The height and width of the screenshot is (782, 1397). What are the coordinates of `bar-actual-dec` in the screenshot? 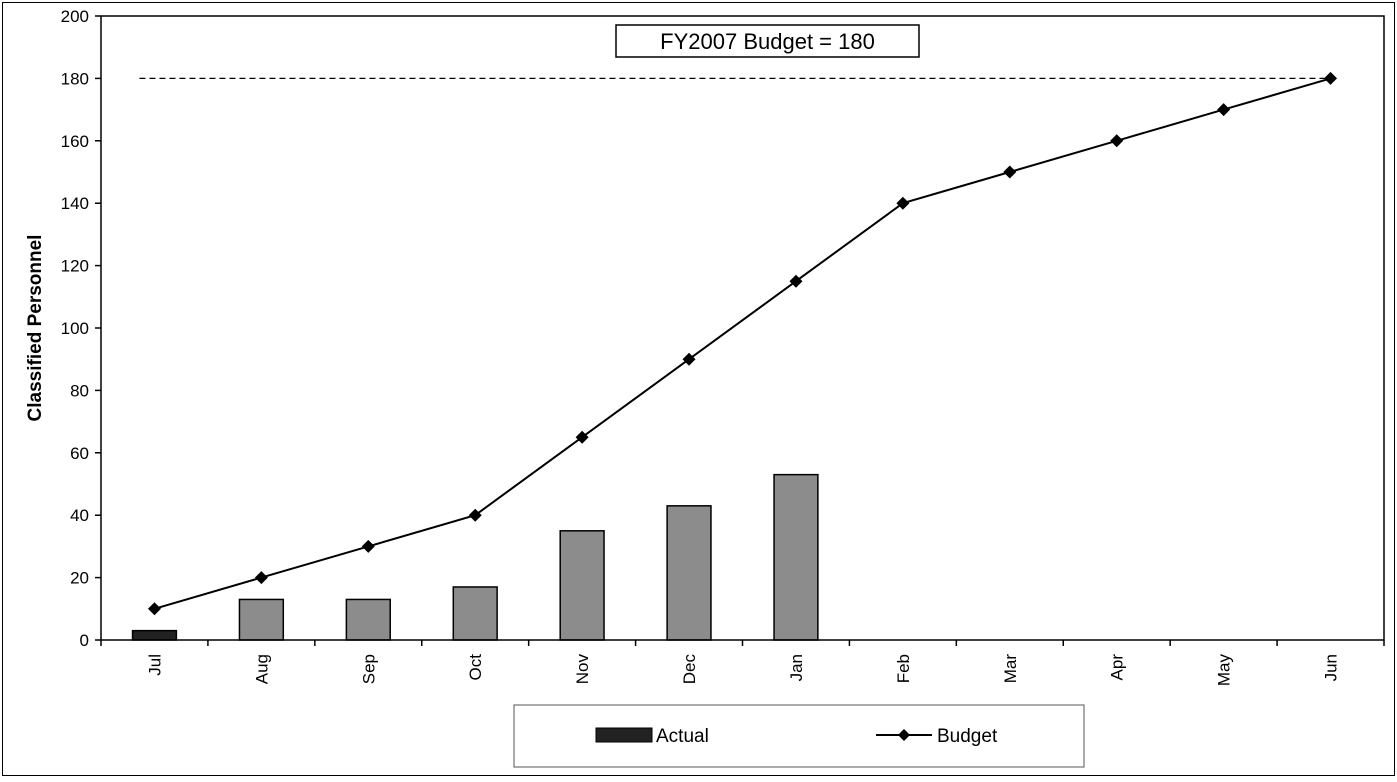 It's located at (689, 573).